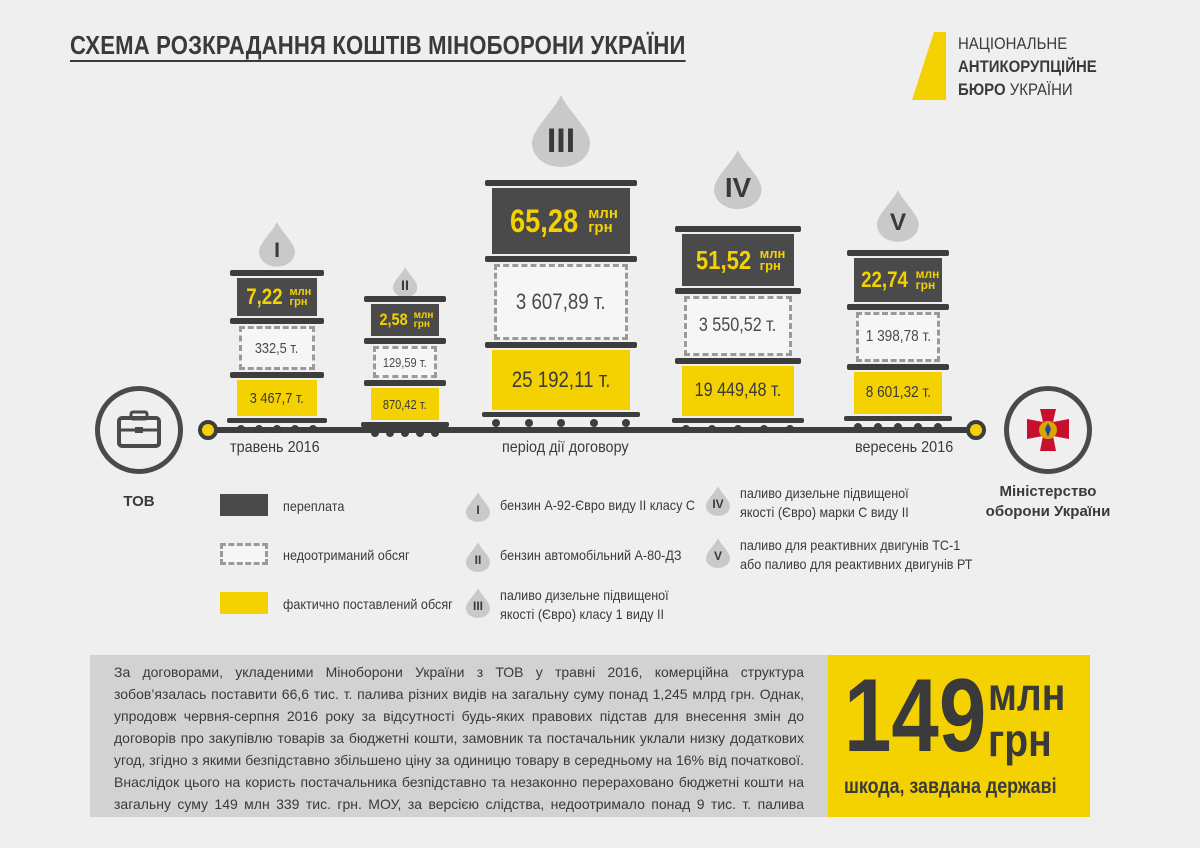  I want to click on fuel-numeral: III, so click(477, 606).